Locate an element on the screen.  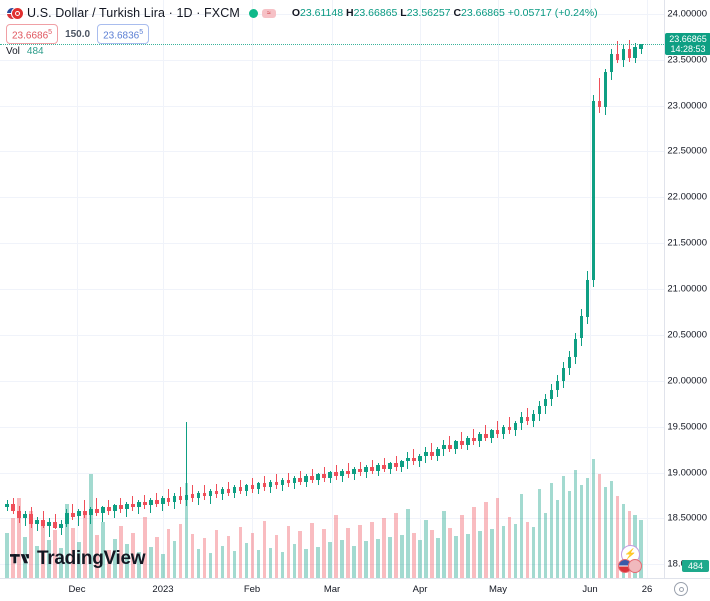
volume-axis-badge: 484 is located at coordinates (695, 566).